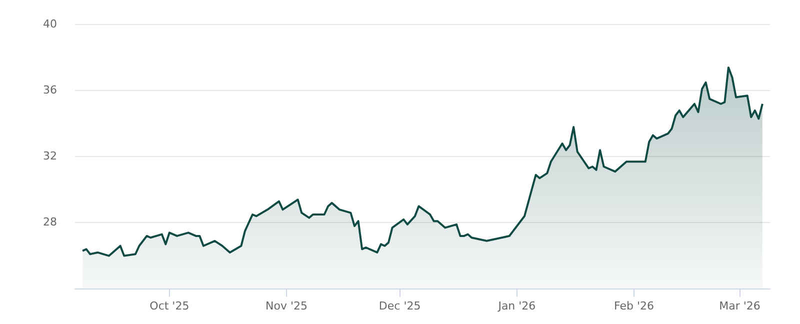 The width and height of the screenshot is (800, 324). Describe the element at coordinates (170, 305) in the screenshot. I see `x-tick-label: Oct '25` at that location.